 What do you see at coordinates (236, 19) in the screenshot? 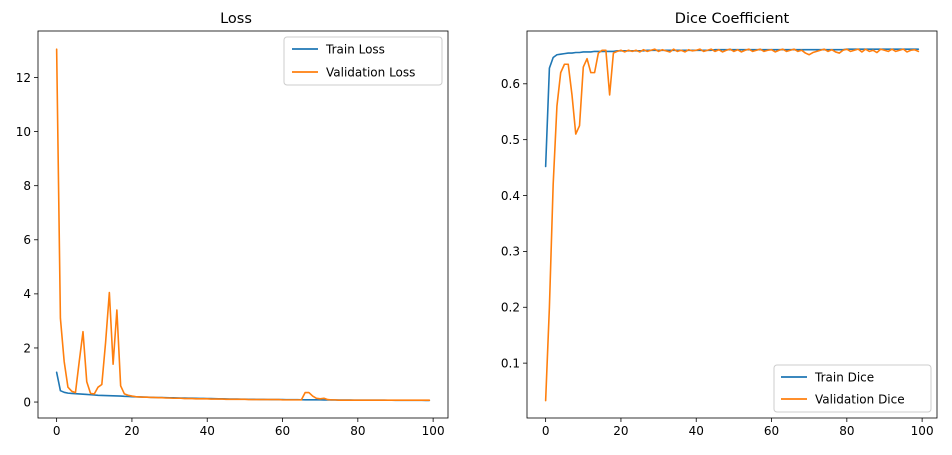
I see `loss-chart-title: Loss` at bounding box center [236, 19].